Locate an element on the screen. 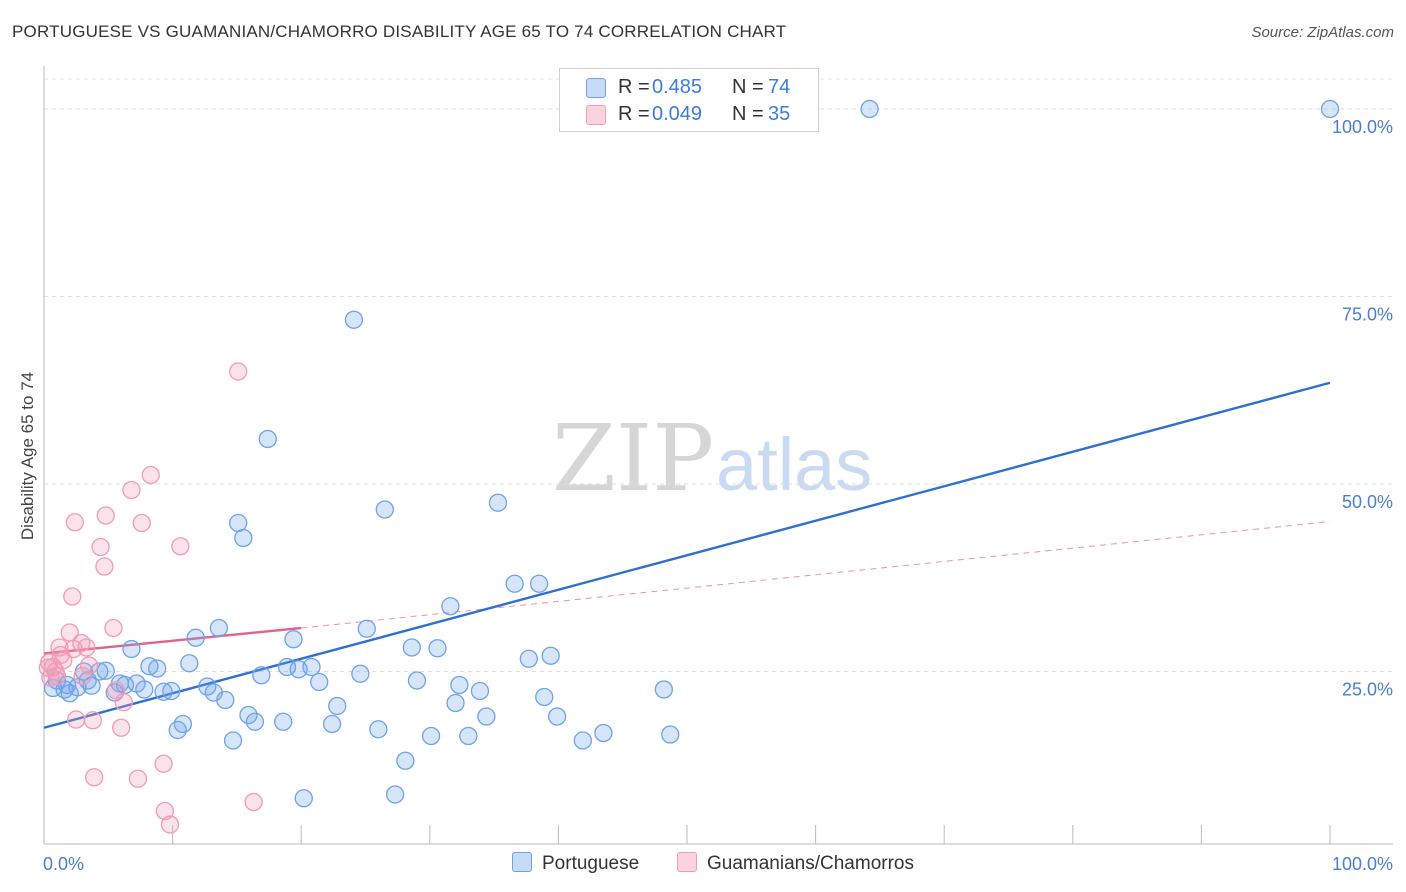  y-tick-label: 50.0% is located at coordinates (1367, 502).